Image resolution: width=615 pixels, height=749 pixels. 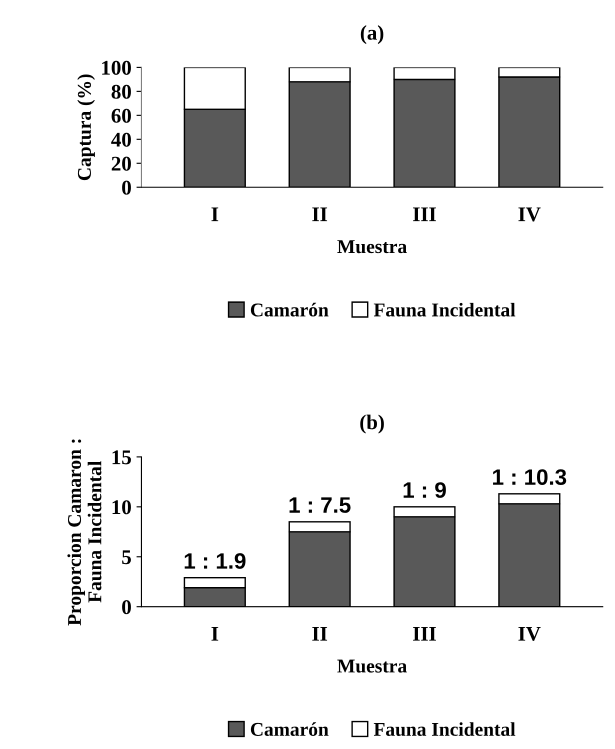 What do you see at coordinates (116, 67) in the screenshot?
I see `y-tick-label: 100` at bounding box center [116, 67].